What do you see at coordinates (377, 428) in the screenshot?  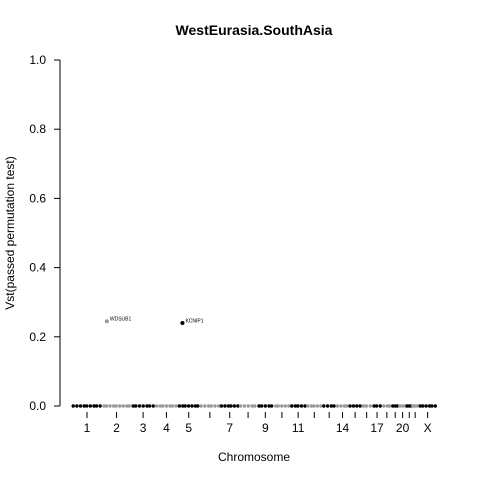 I see `x-tick-label: 17` at bounding box center [377, 428].